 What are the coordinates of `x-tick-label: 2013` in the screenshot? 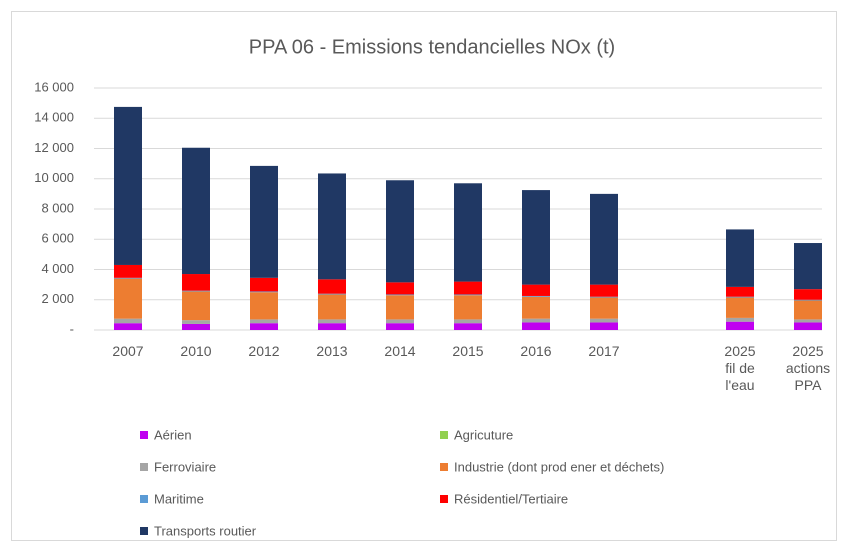 It's located at (332, 351).